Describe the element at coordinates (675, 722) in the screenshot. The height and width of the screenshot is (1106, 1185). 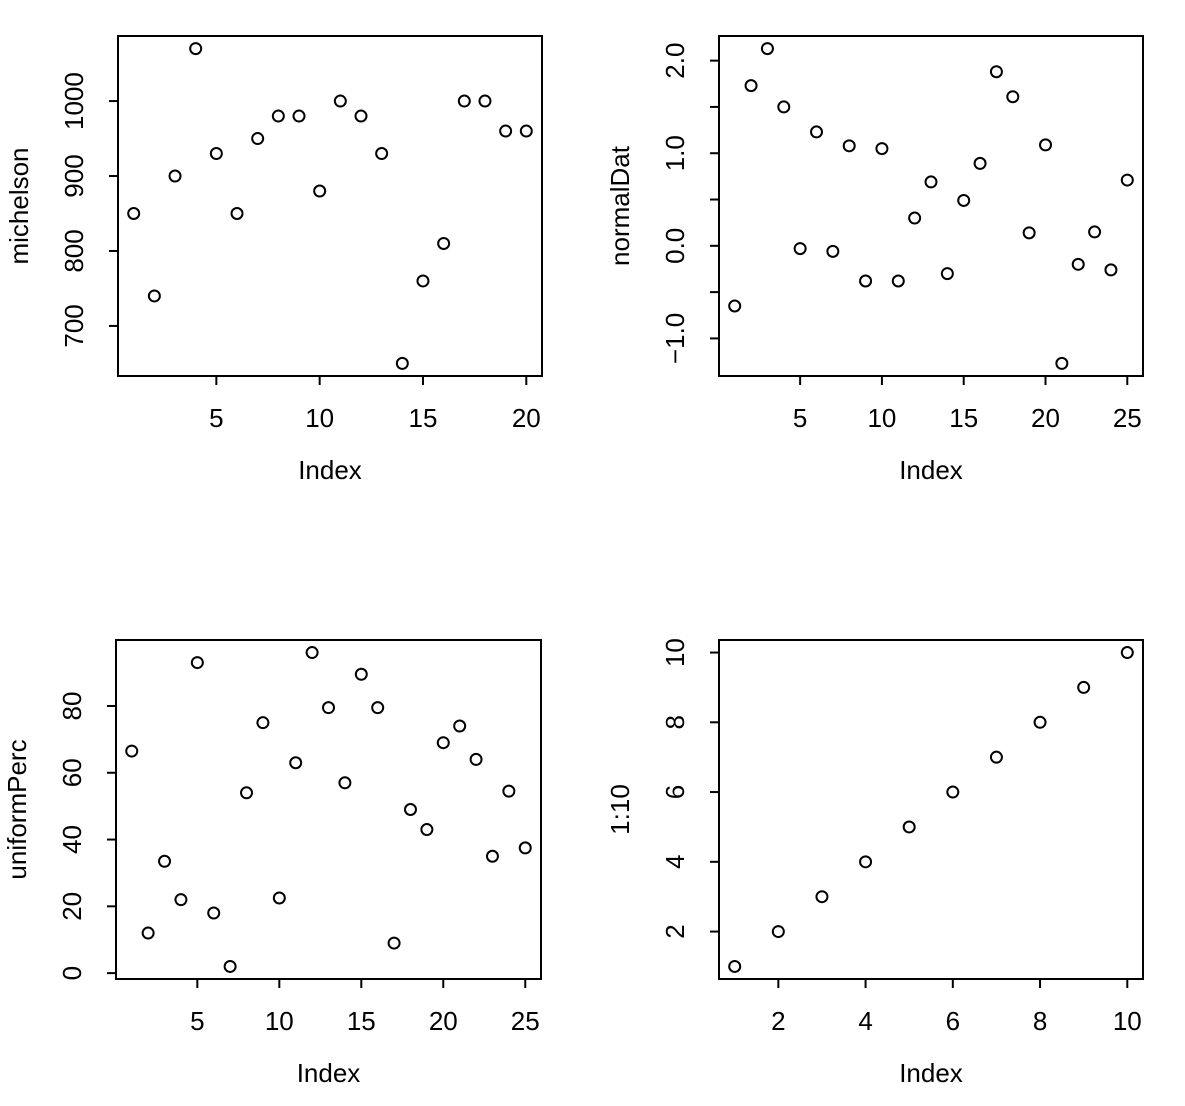
I see `y-tick-label: 8` at that location.